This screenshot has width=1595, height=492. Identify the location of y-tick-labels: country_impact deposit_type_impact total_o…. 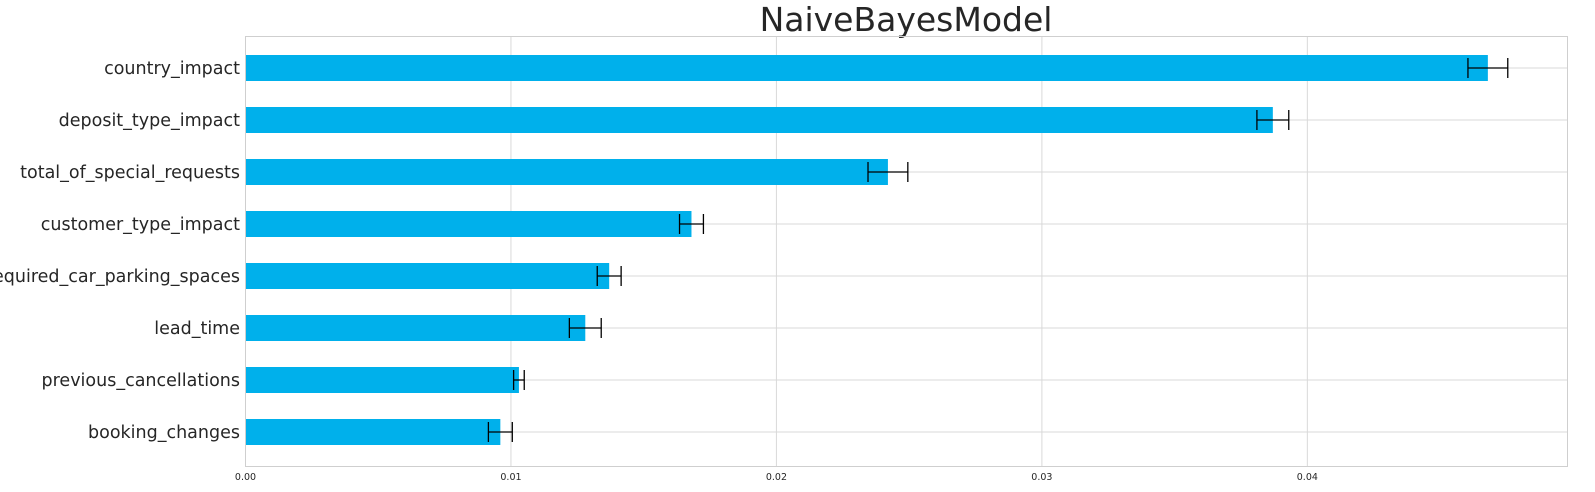
(120, 251).